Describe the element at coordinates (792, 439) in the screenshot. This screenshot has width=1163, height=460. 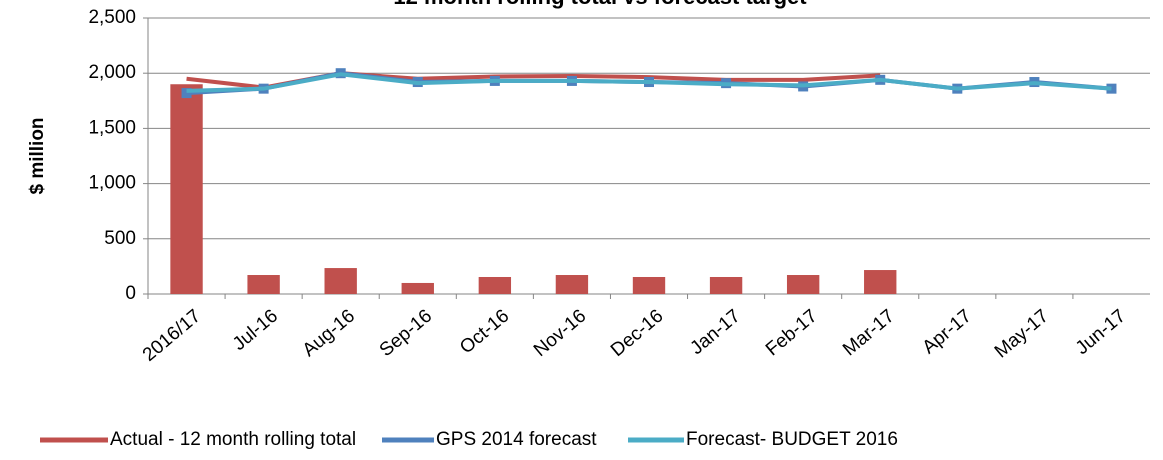
I see `legend-label: Forecast- BUDGET 2016` at that location.